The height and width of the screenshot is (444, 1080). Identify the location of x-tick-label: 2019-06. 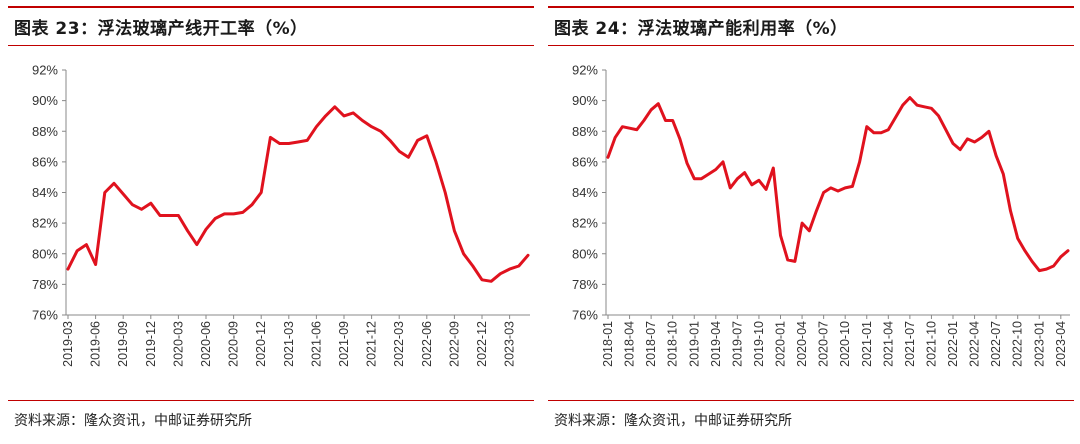
(96, 344).